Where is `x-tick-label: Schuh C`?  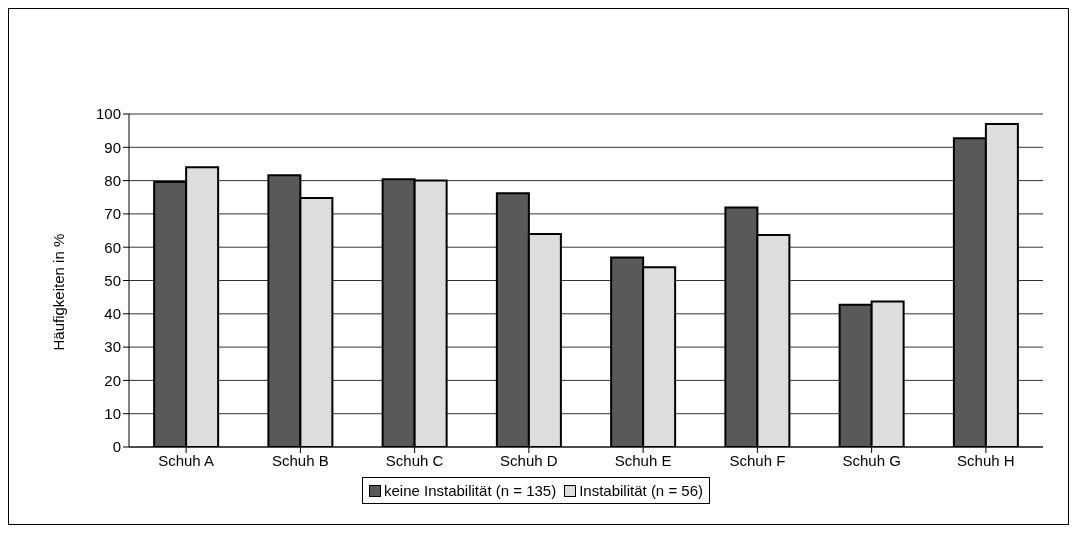
x-tick-label: Schuh C is located at coordinates (414, 460).